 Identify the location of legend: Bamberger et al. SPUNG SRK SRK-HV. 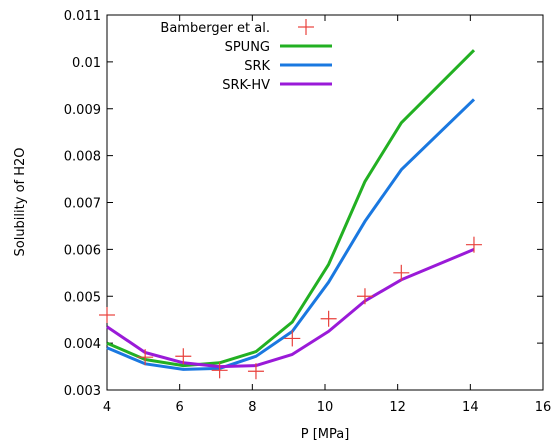
(246, 56).